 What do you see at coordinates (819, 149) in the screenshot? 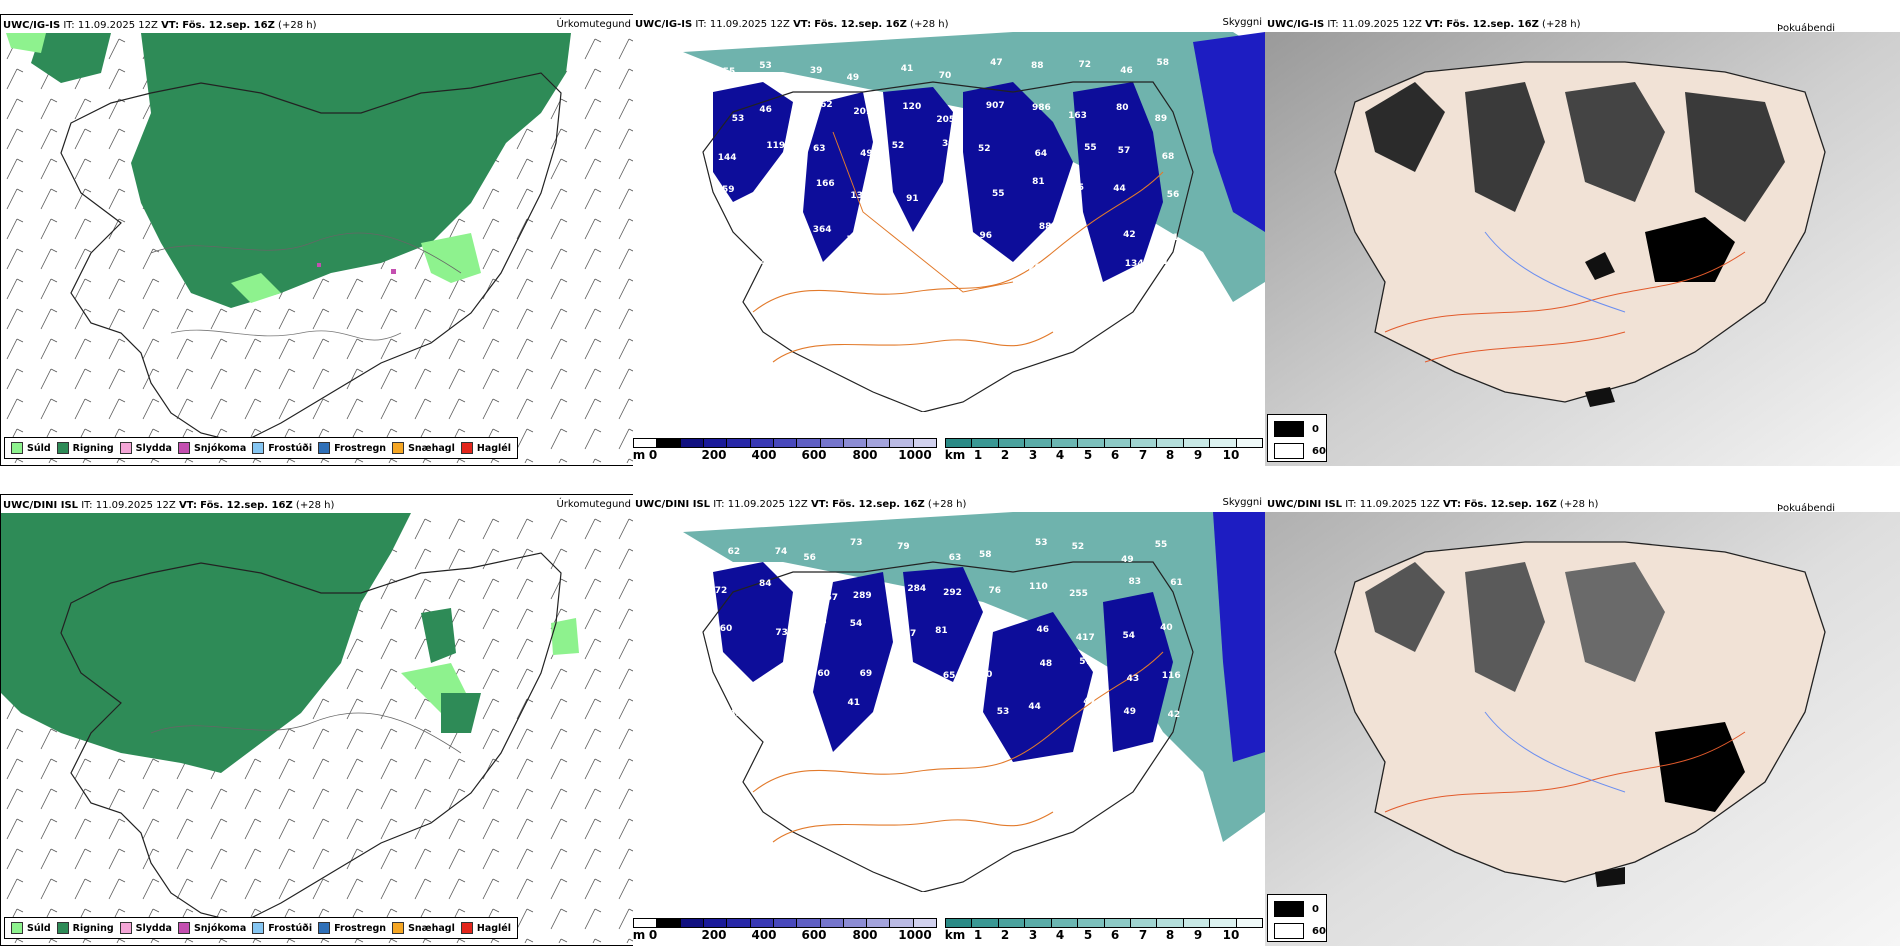
I see `cloud-height-label: 63` at bounding box center [819, 149].